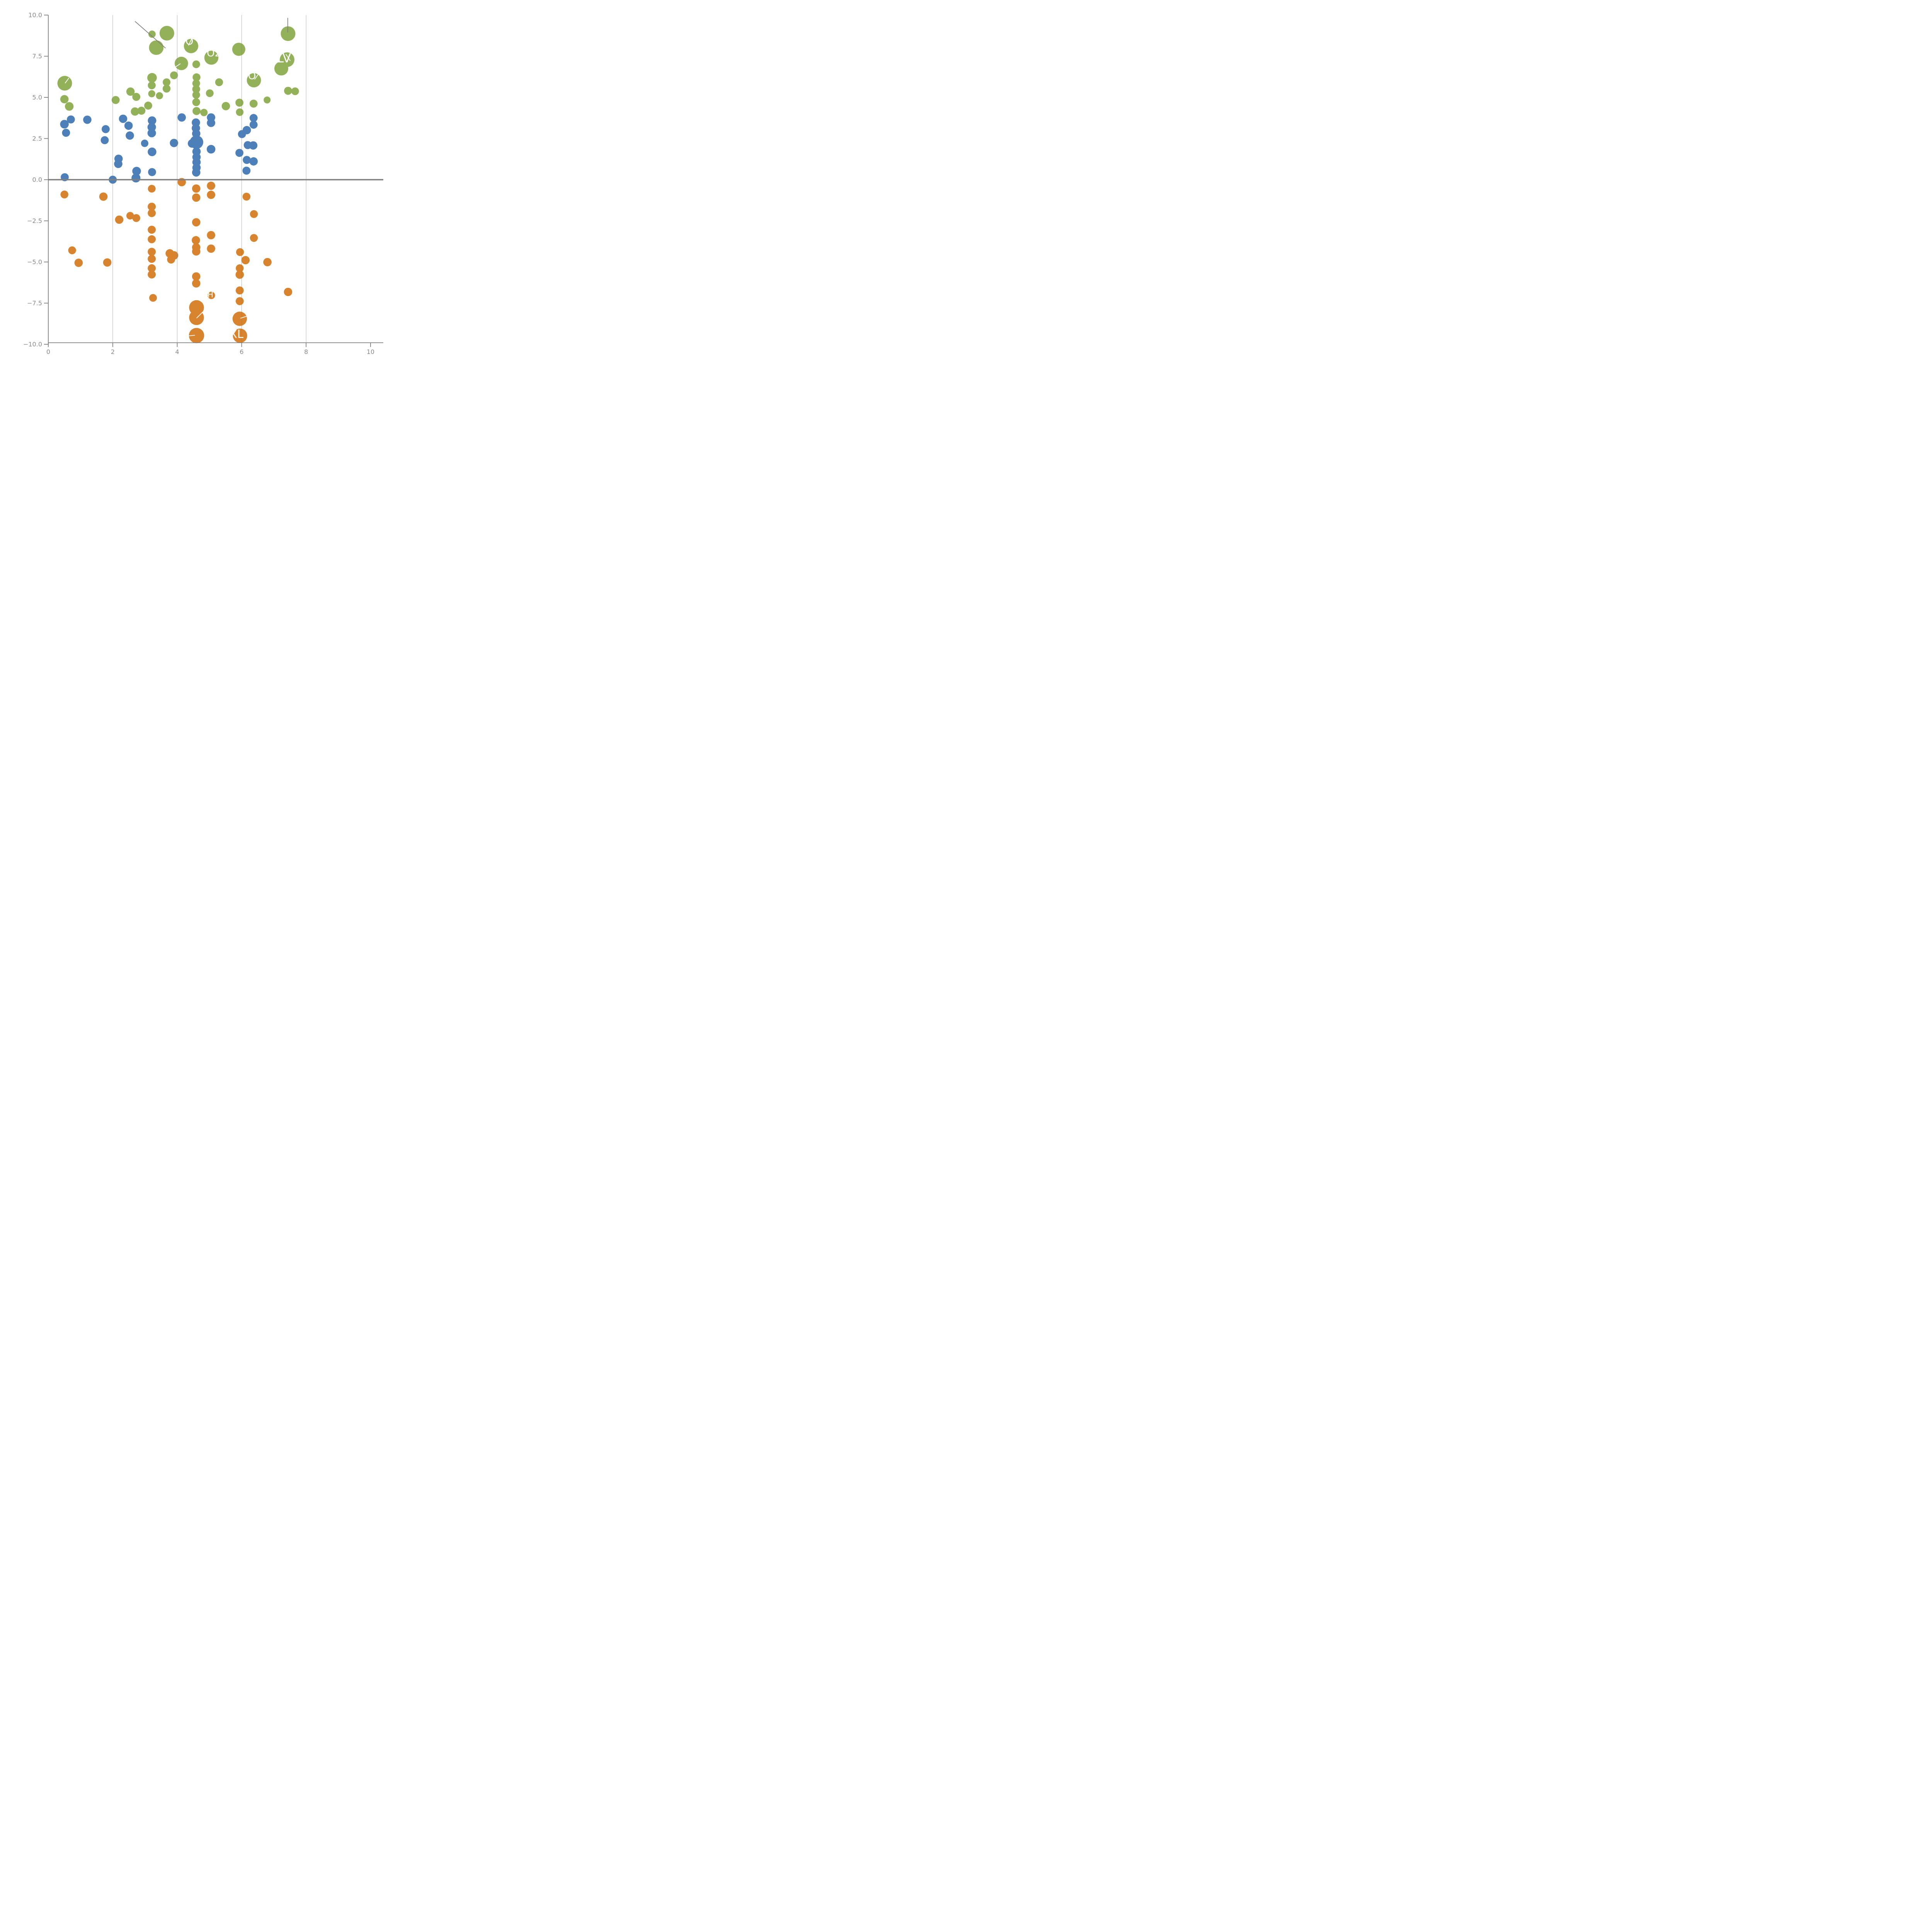  What do you see at coordinates (176, 261) in the screenshot?
I see `series-orange` at bounding box center [176, 261].